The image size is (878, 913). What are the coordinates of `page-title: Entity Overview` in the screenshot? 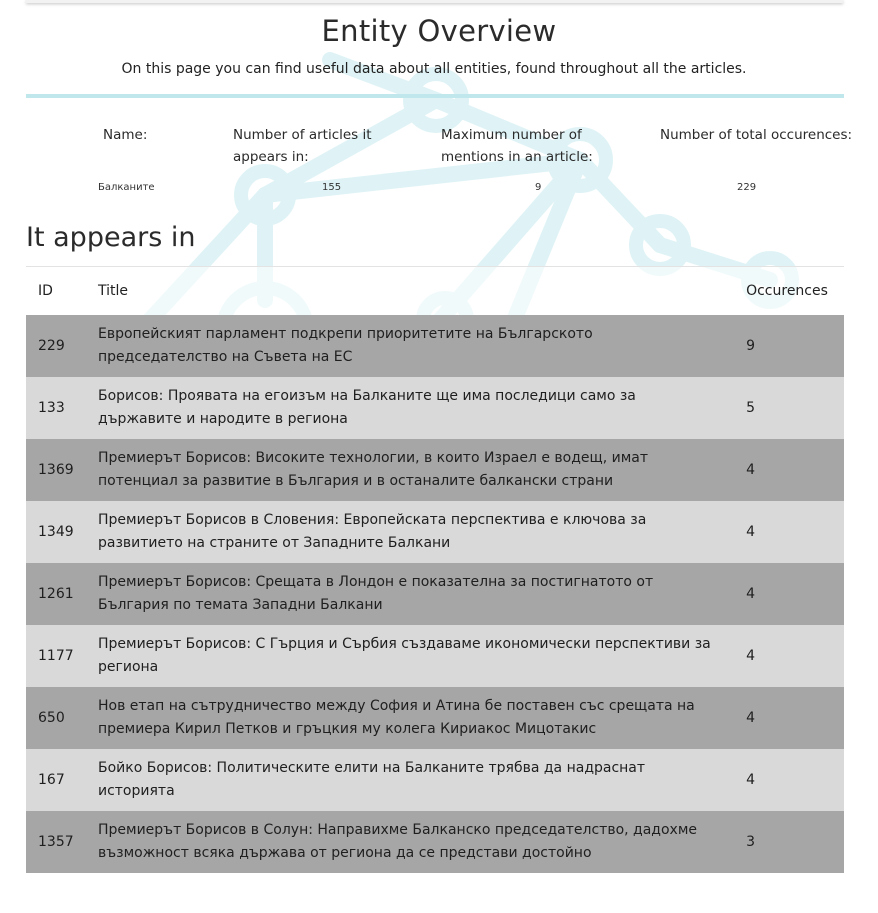 It's located at (439, 31).